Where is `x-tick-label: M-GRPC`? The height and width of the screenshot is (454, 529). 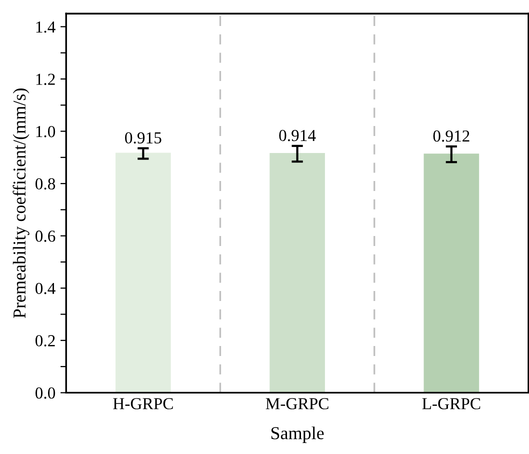
x-tick-label: M-GRPC is located at coordinates (297, 404).